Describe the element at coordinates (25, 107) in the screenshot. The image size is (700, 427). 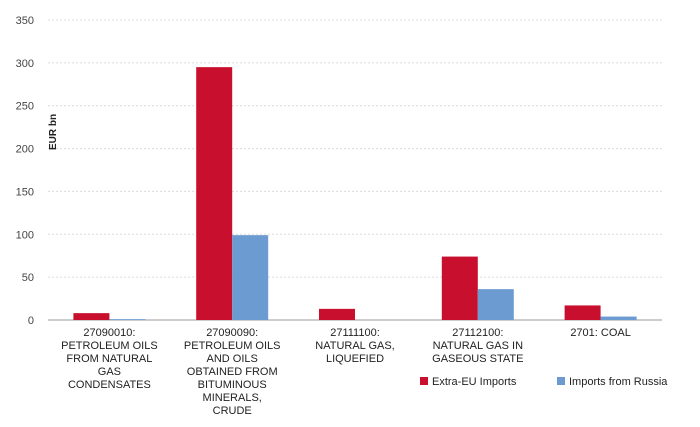
I see `y-tick-label: 250` at that location.